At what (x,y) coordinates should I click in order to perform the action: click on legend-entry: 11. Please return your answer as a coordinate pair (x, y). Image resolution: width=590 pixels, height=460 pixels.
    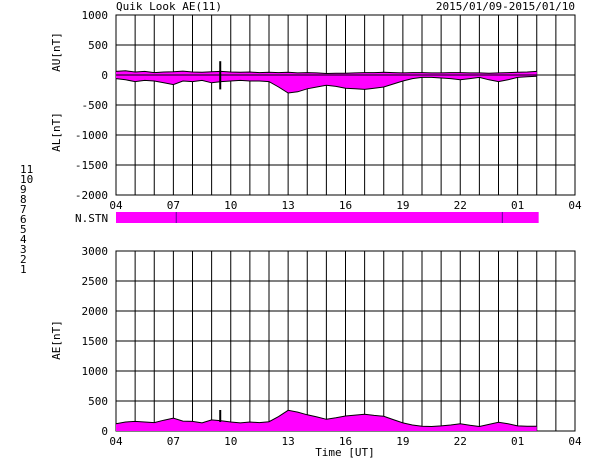
    Looking at the image, I should click on (26, 169).